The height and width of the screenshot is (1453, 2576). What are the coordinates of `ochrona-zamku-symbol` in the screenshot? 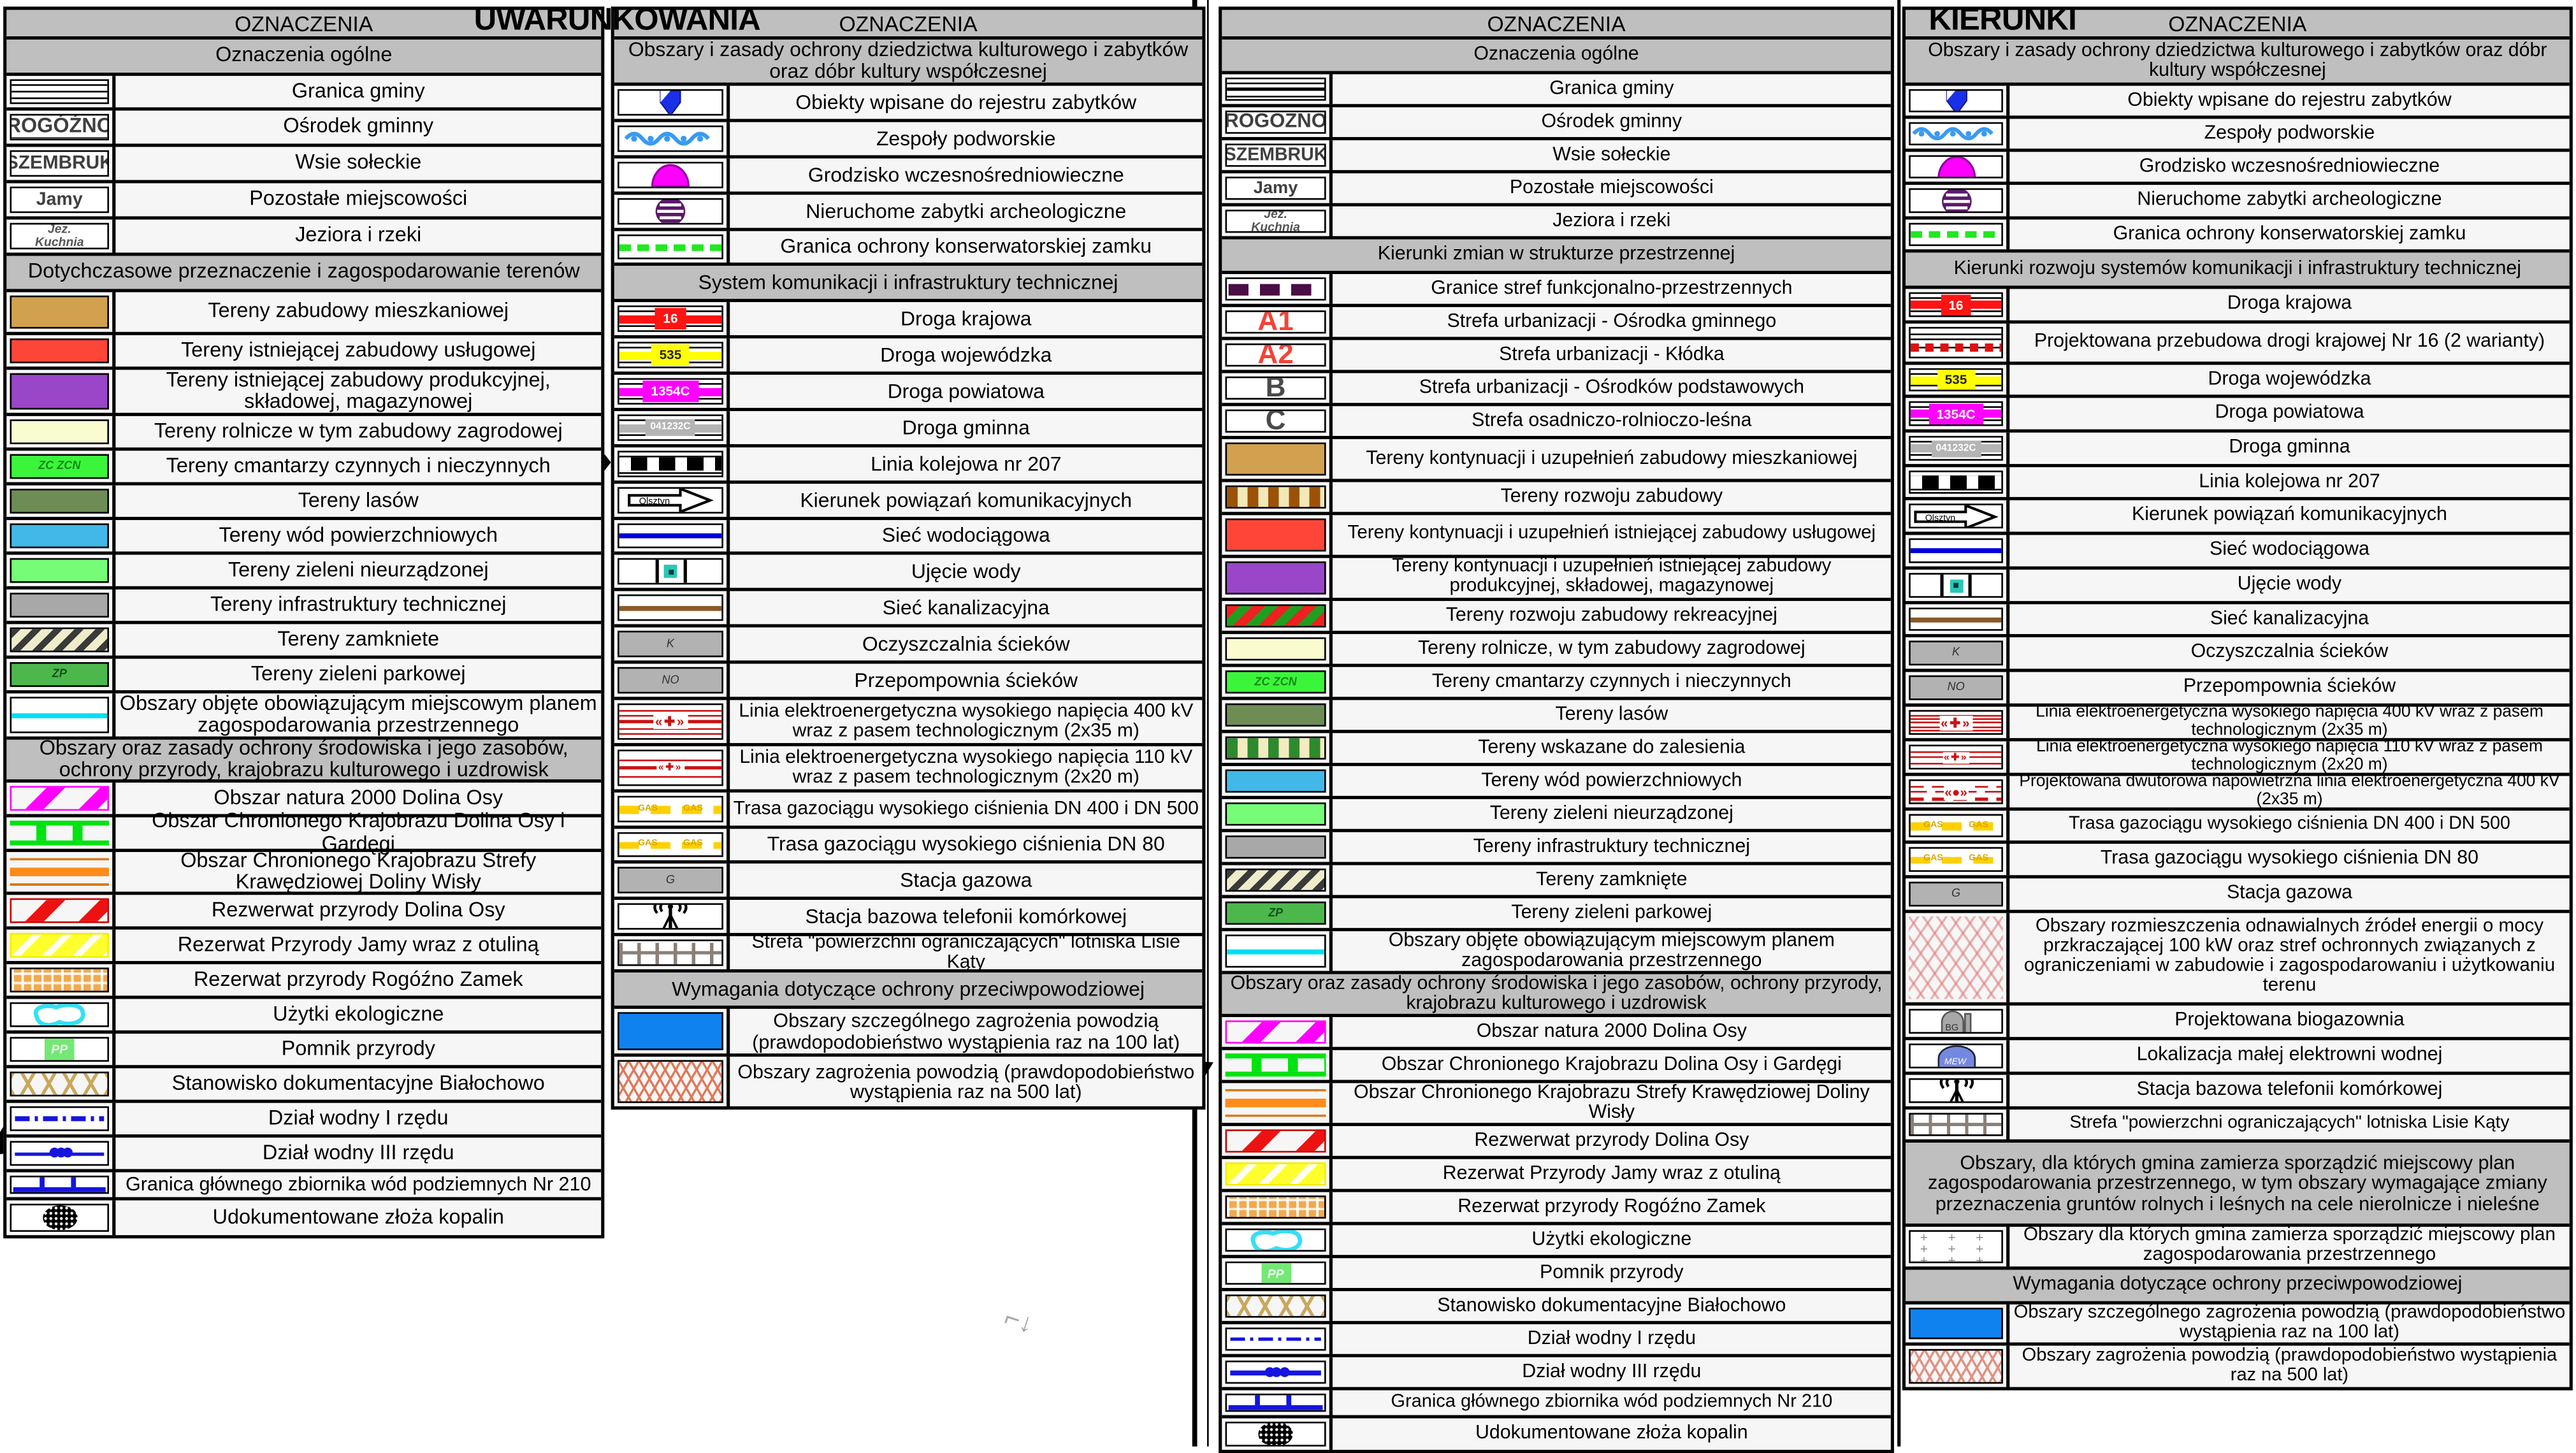 It's located at (670, 247).